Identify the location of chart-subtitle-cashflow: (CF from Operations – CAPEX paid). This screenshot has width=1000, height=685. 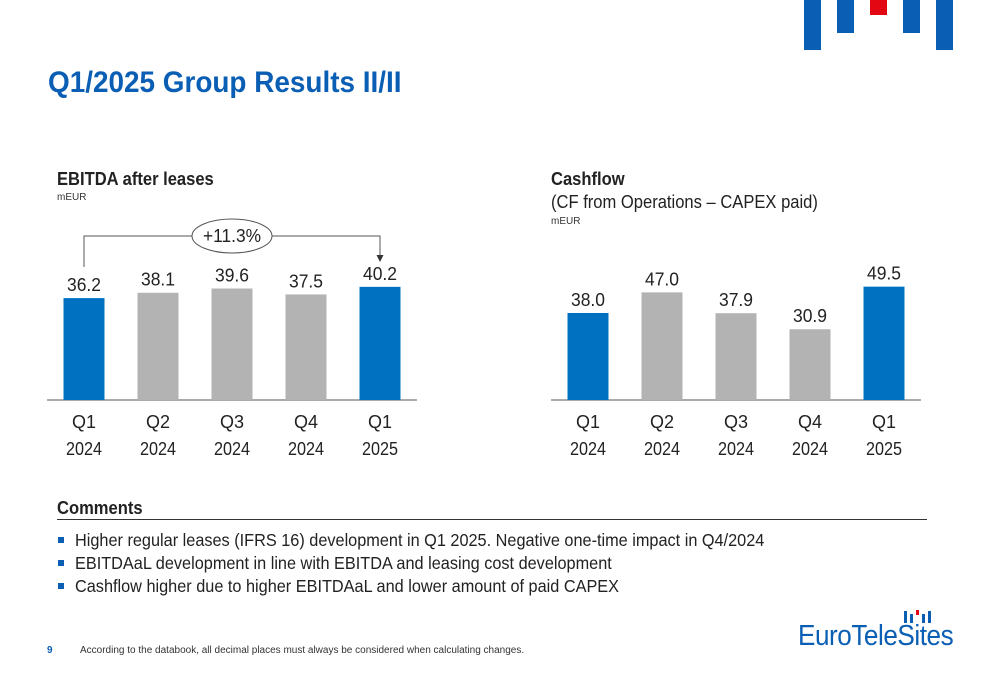
(684, 202).